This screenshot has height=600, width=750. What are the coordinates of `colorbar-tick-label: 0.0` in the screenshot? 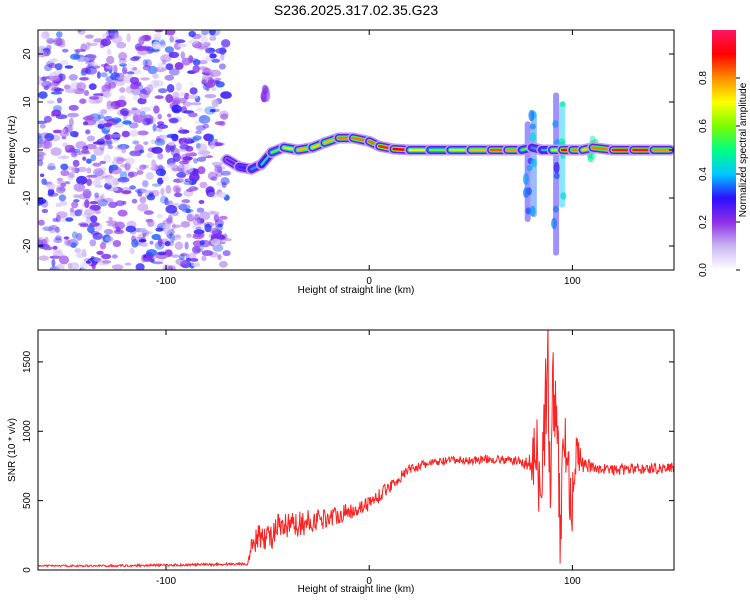 It's located at (703, 270).